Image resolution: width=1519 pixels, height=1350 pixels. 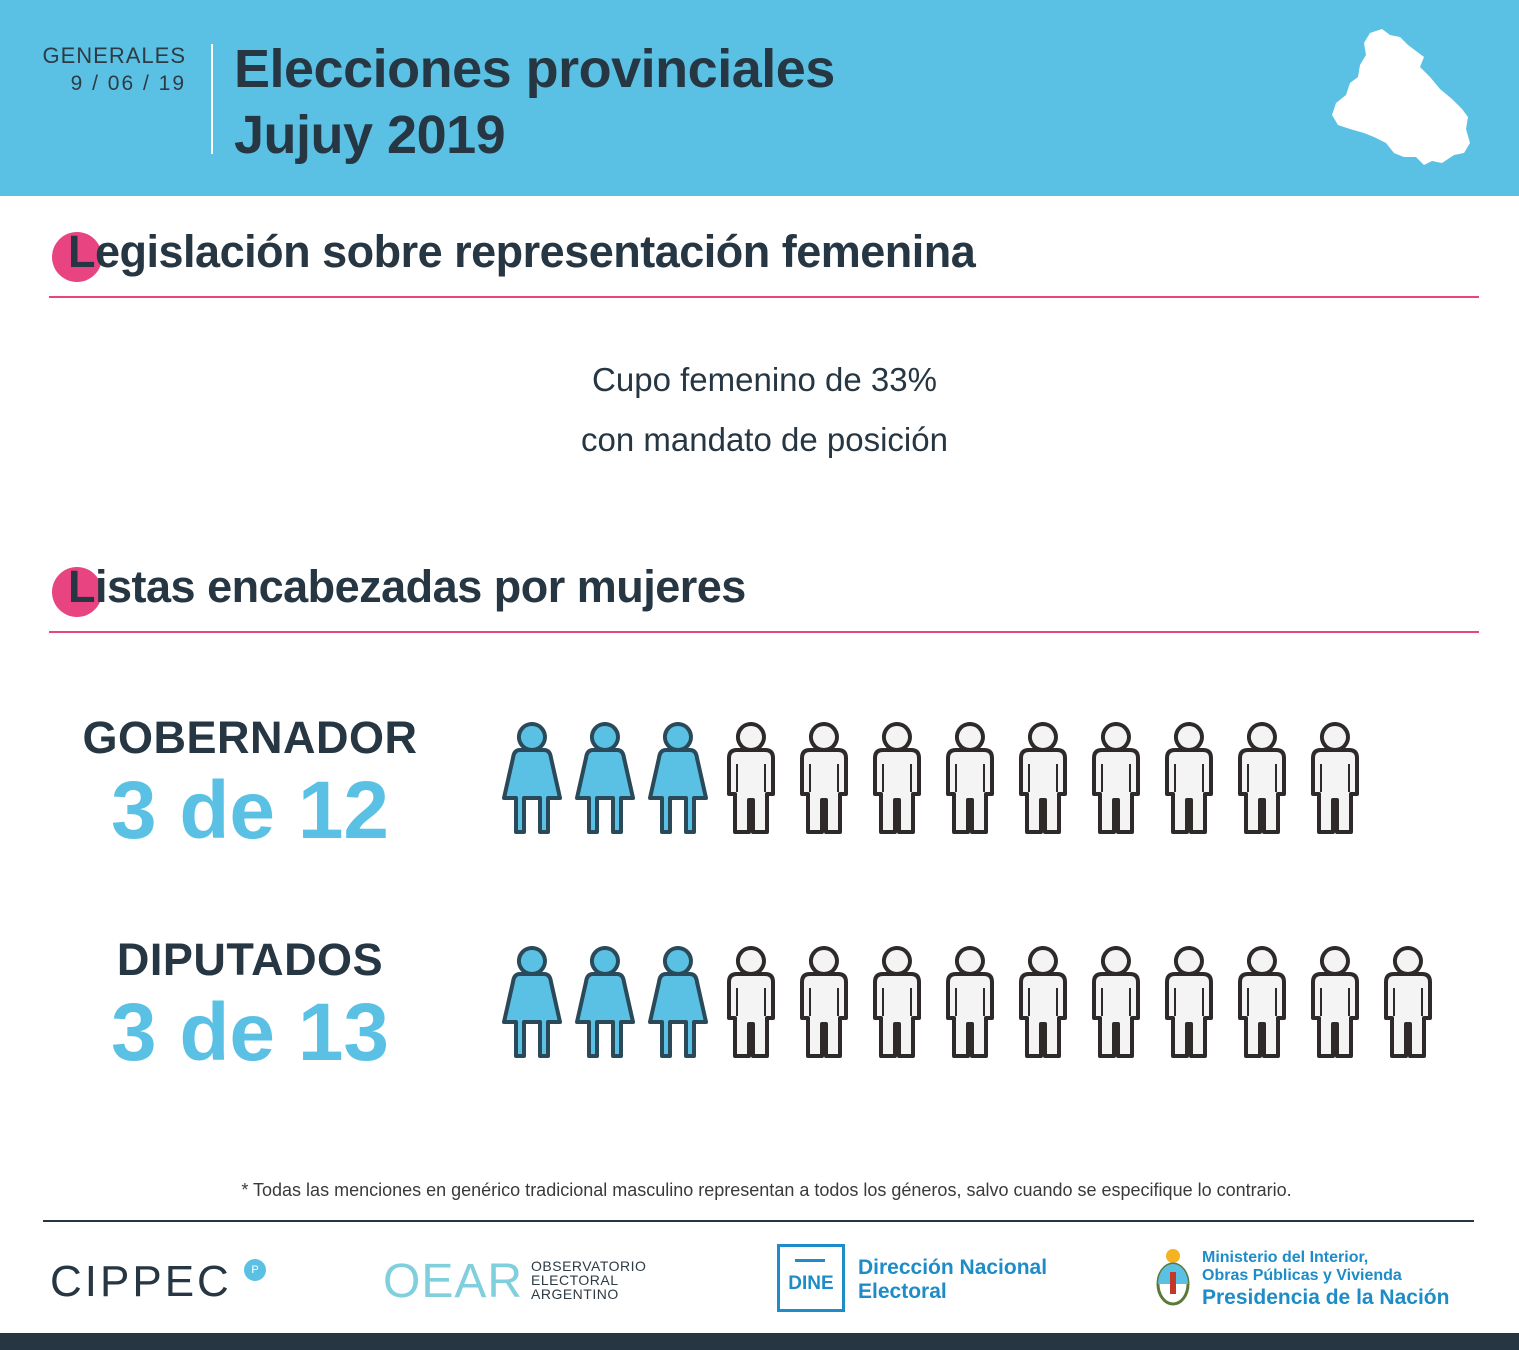 What do you see at coordinates (534, 69) in the screenshot?
I see `title-line-1: Elecciones provinciales` at bounding box center [534, 69].